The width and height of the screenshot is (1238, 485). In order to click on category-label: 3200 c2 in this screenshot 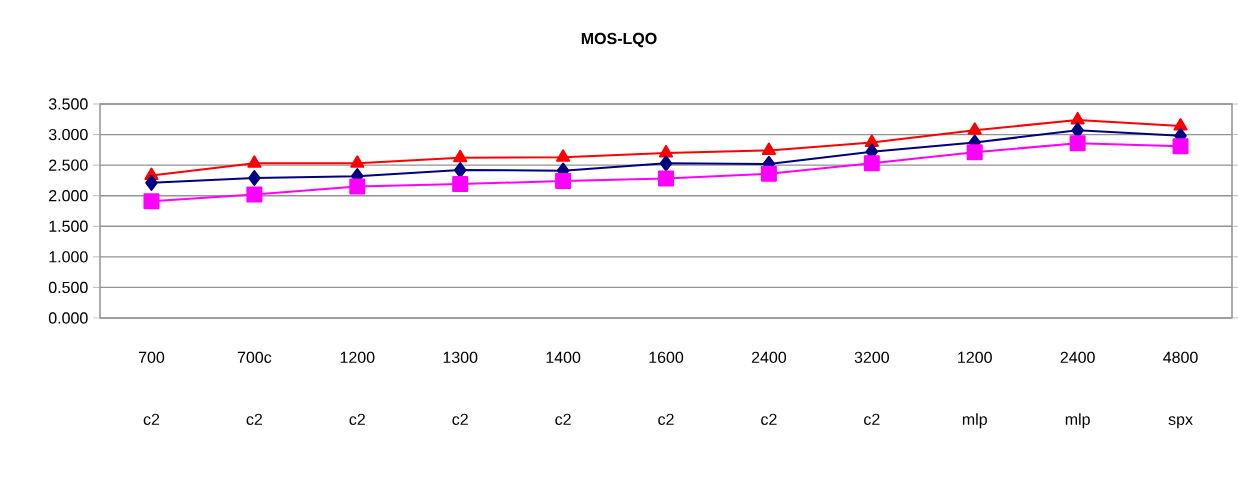, I will do `click(871, 388)`.